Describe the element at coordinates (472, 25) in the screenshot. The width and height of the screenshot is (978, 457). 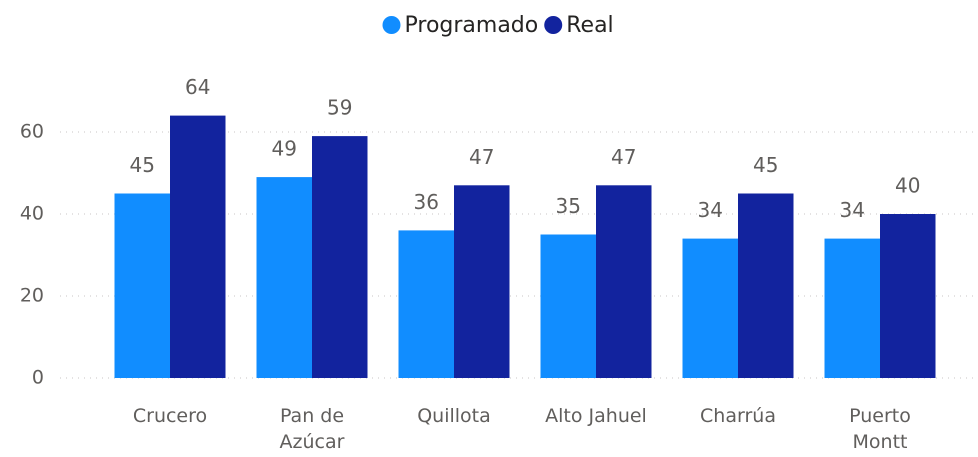
I see `legend-label: Programado` at that location.